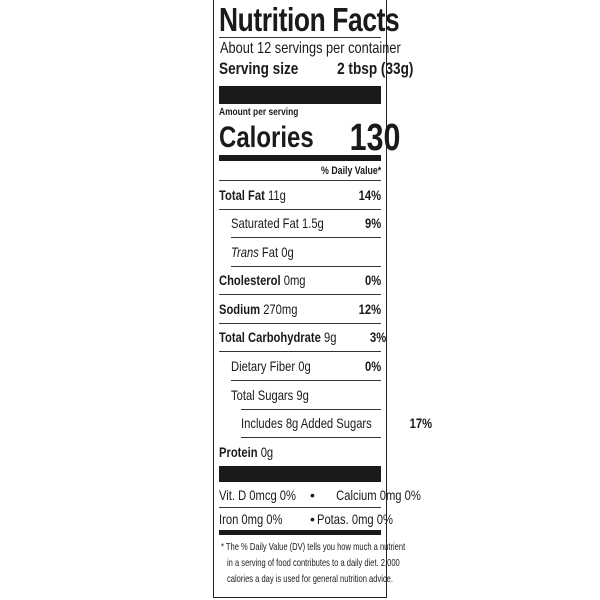 The height and width of the screenshot is (600, 600). Describe the element at coordinates (310, 48) in the screenshot. I see `servings-per-container: About 12 servings per container` at that location.